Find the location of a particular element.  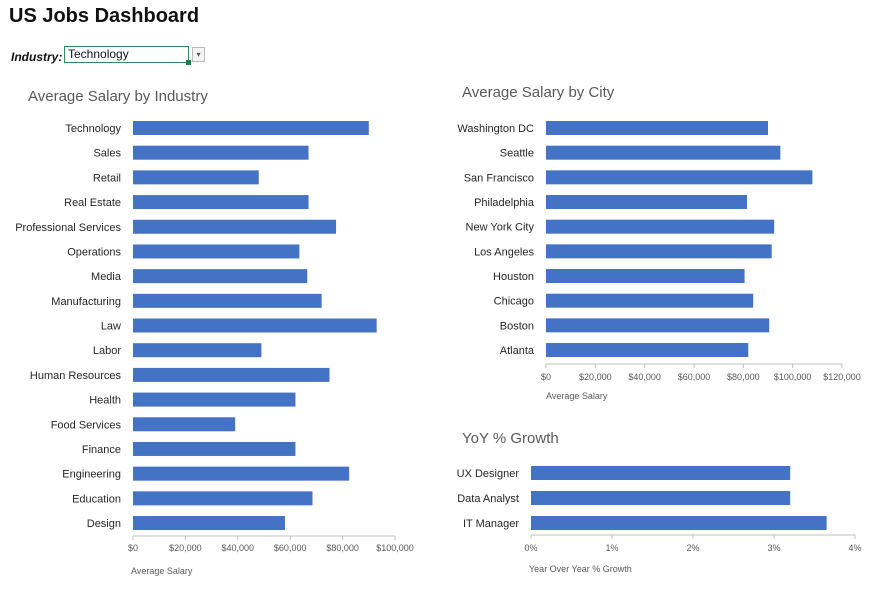

x-tick-label: $120,000 is located at coordinates (842, 377).